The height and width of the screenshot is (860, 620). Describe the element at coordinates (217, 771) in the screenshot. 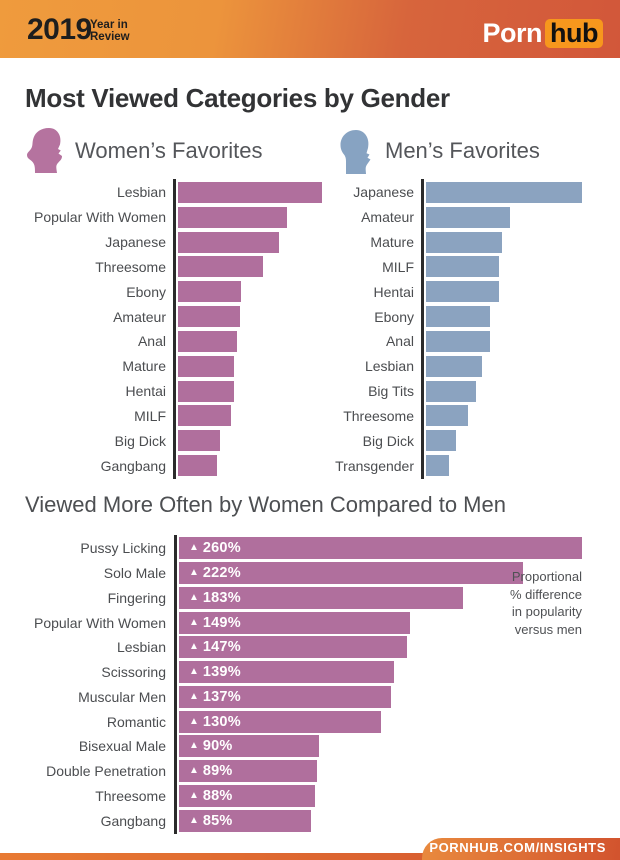

I see `bar-value-label: 89%` at that location.